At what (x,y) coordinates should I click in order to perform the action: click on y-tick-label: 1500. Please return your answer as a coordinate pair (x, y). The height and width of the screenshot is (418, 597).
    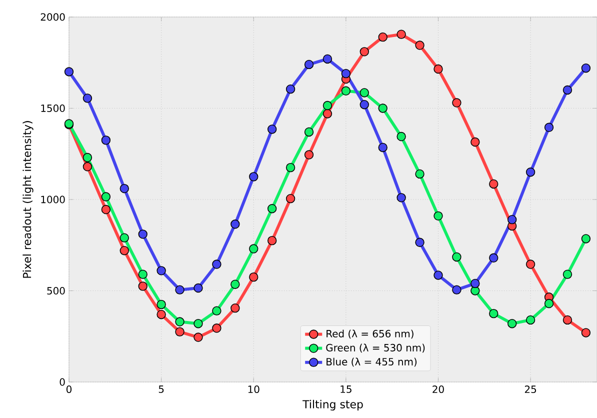
    Looking at the image, I should click on (53, 108).